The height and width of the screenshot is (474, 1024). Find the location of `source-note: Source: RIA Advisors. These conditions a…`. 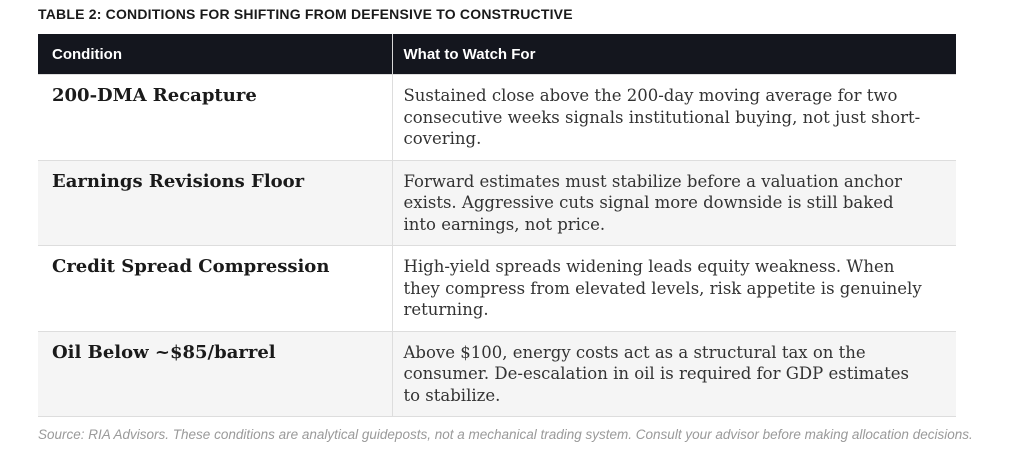

source-note: Source: RIA Advisors. These conditions a… is located at coordinates (505, 434).